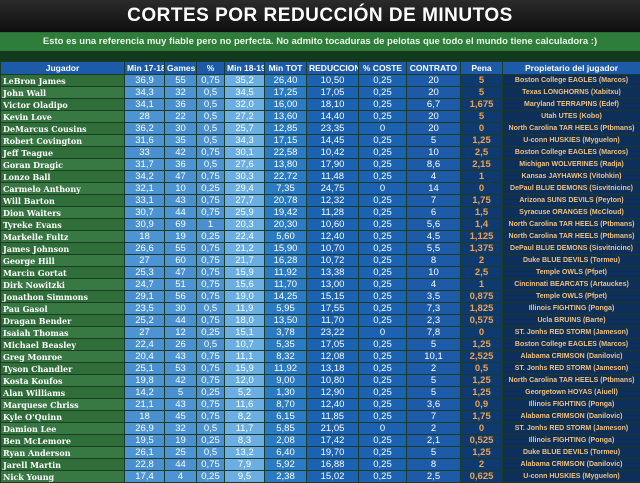  What do you see at coordinates (145, 321) in the screenshot?
I see `cell-m17: 25,2` at bounding box center [145, 321].